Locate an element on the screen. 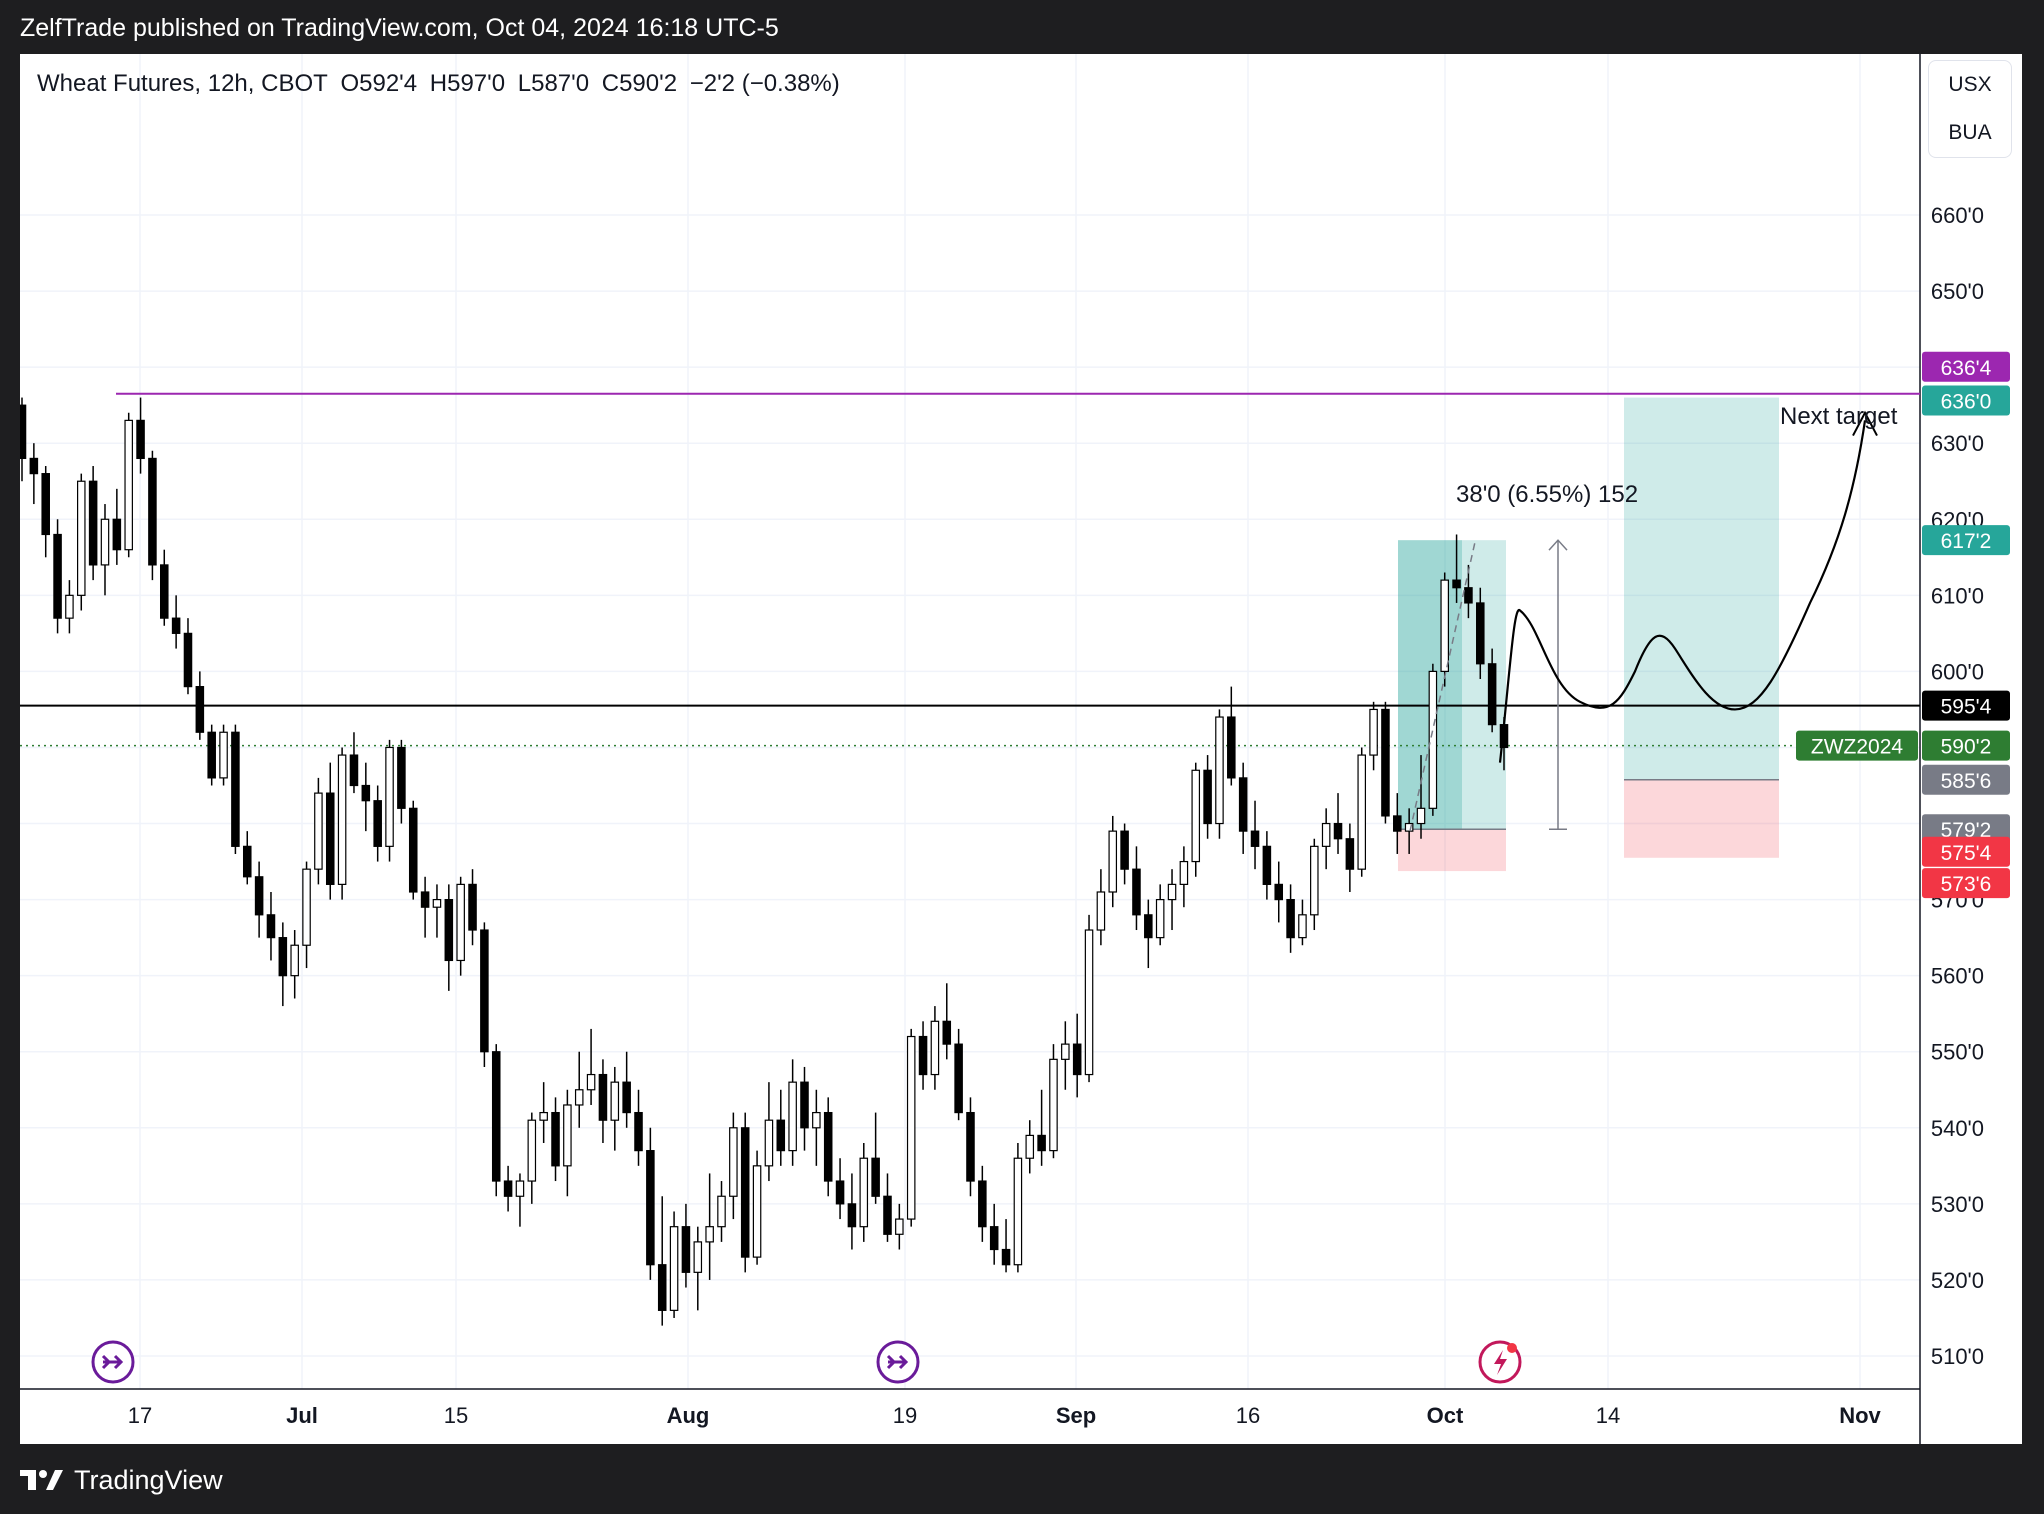  price-axis-tick: 520'0 is located at coordinates (1957, 1280).